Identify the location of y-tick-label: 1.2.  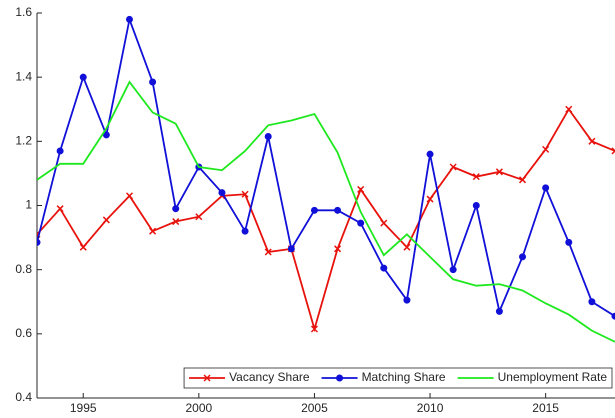
(23, 141).